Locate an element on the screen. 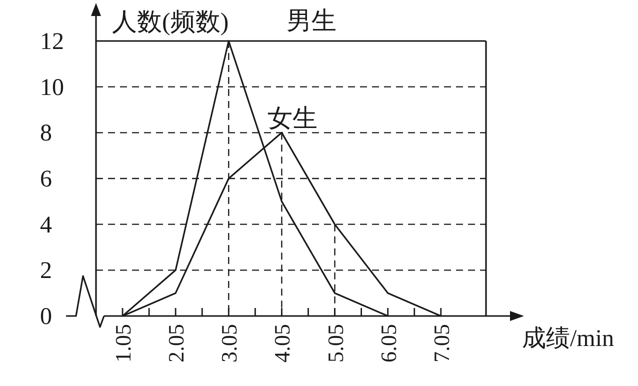  y-tick-label: 4 is located at coordinates (46, 225).